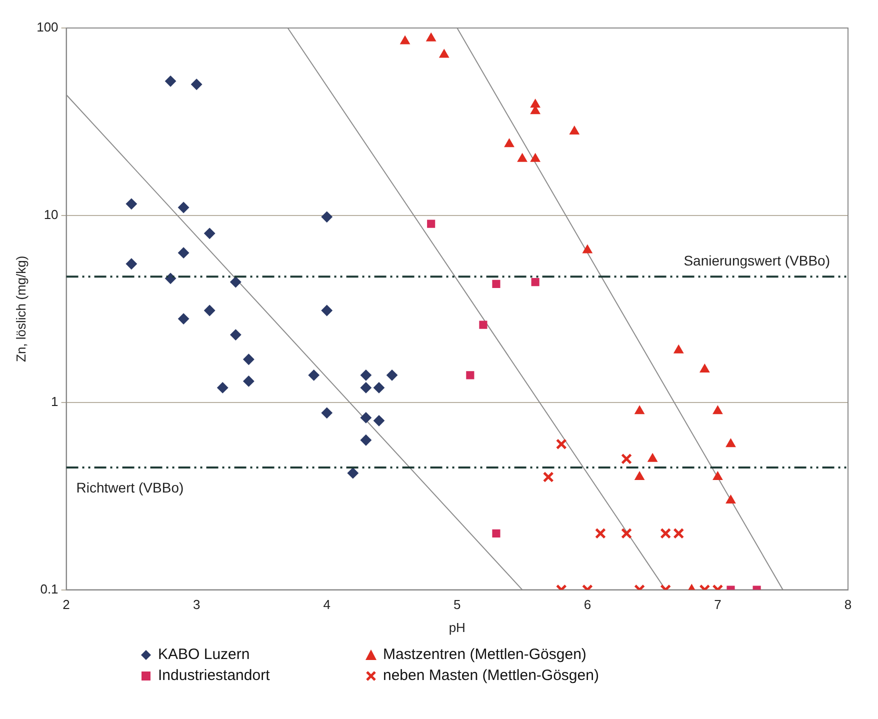 This screenshot has width=878, height=719. Describe the element at coordinates (491, 675) in the screenshot. I see `legend-label: neben Masten (Mettlen-Gösgen)` at that location.